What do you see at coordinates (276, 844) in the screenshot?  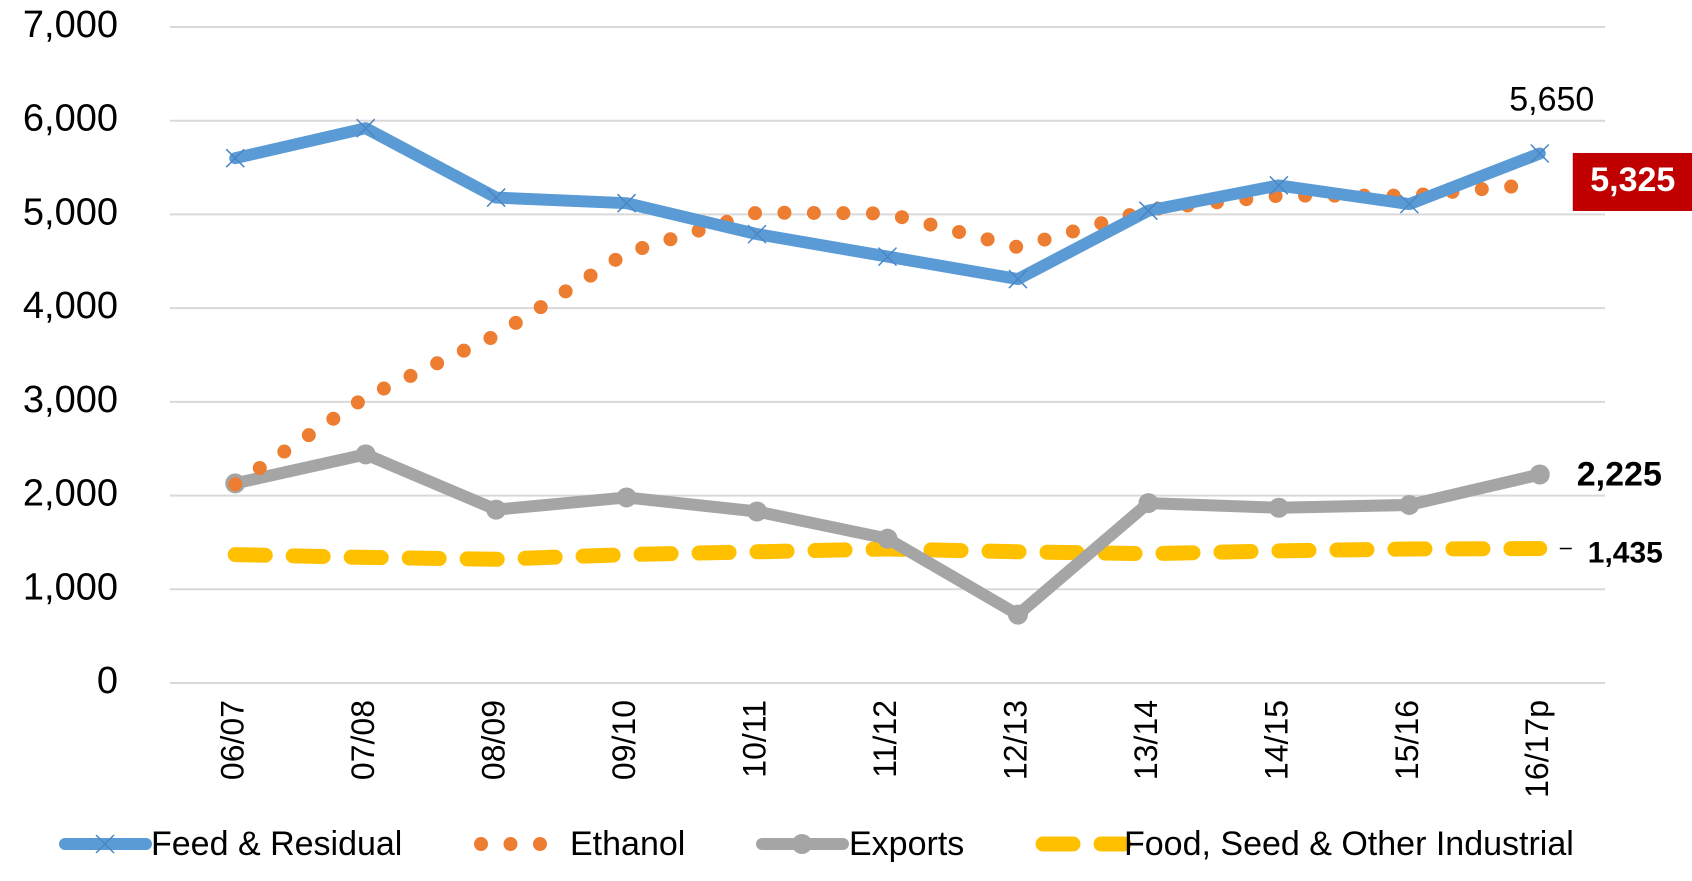 I see `legend-label: Feed & Residual` at bounding box center [276, 844].